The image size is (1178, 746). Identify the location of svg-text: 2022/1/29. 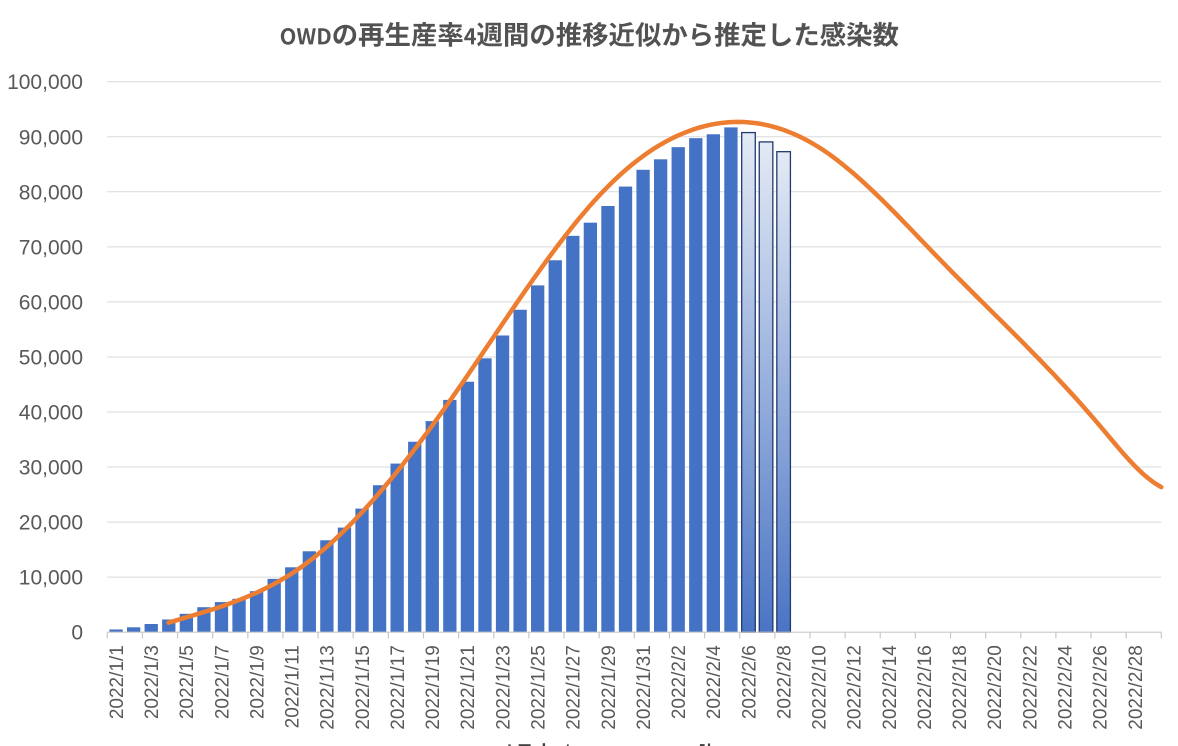
(609, 687).